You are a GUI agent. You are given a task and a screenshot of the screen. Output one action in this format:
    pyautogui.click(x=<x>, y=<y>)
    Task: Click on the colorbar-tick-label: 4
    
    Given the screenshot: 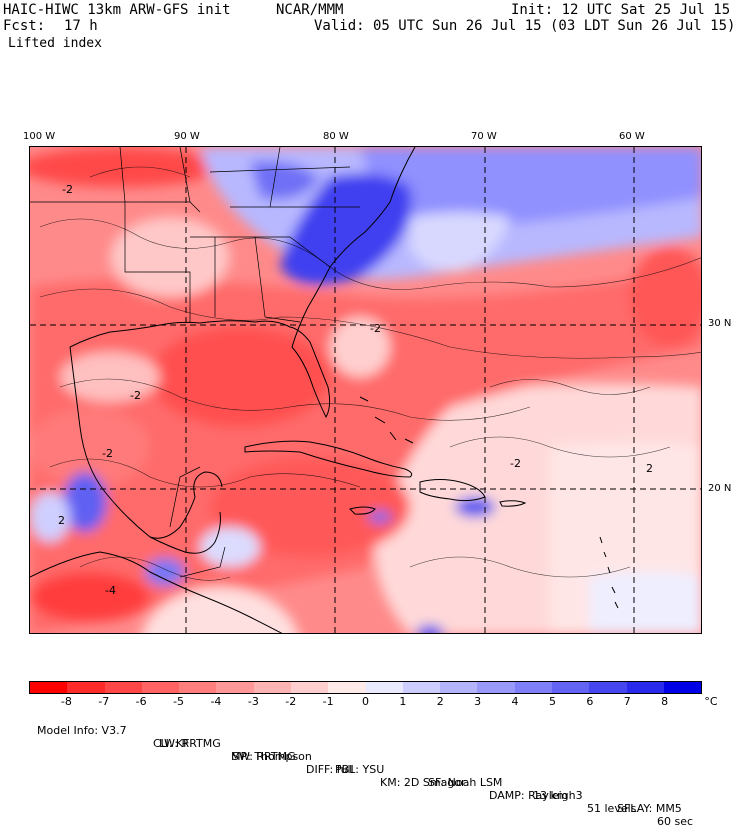 What is the action you would take?
    pyautogui.click(x=515, y=701)
    